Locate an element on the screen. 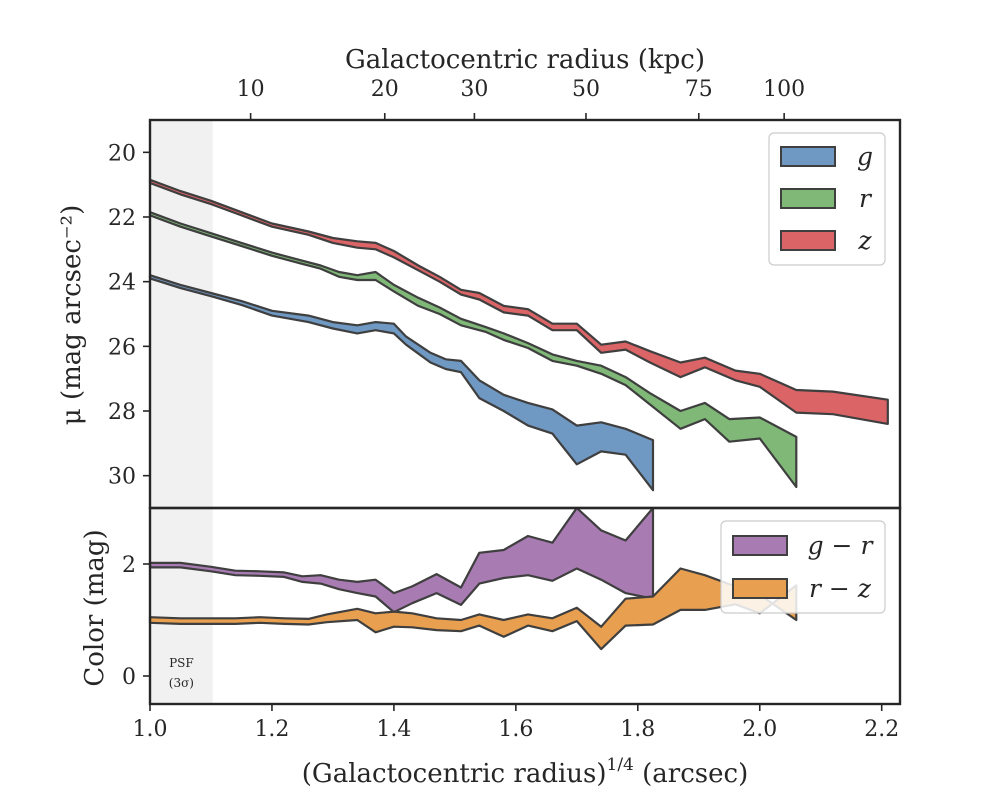 This screenshot has width=1000, height=800. color-tick-label: 0 is located at coordinates (129, 677).